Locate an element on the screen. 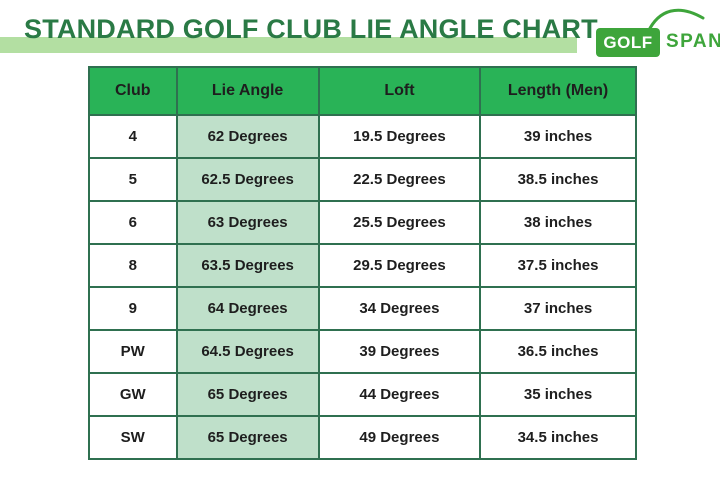  cell-club: GW is located at coordinates (133, 394).